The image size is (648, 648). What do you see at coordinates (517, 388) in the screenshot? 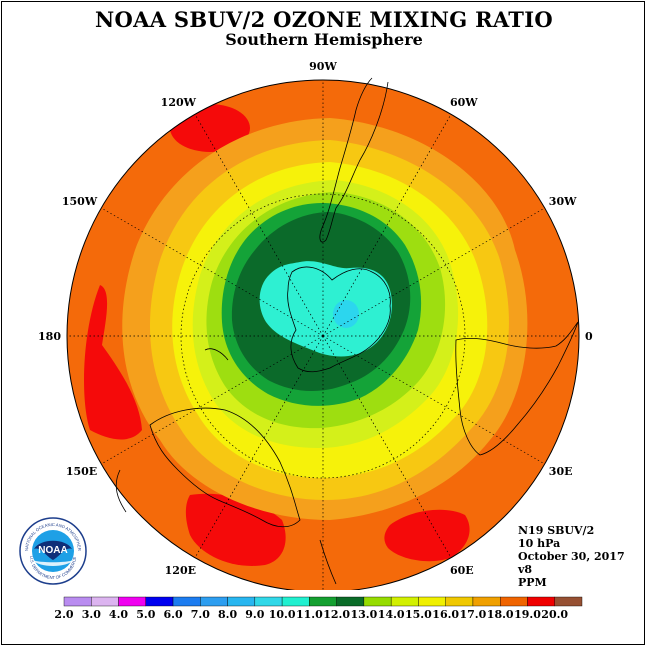
I see `coast-africa` at bounding box center [517, 388].